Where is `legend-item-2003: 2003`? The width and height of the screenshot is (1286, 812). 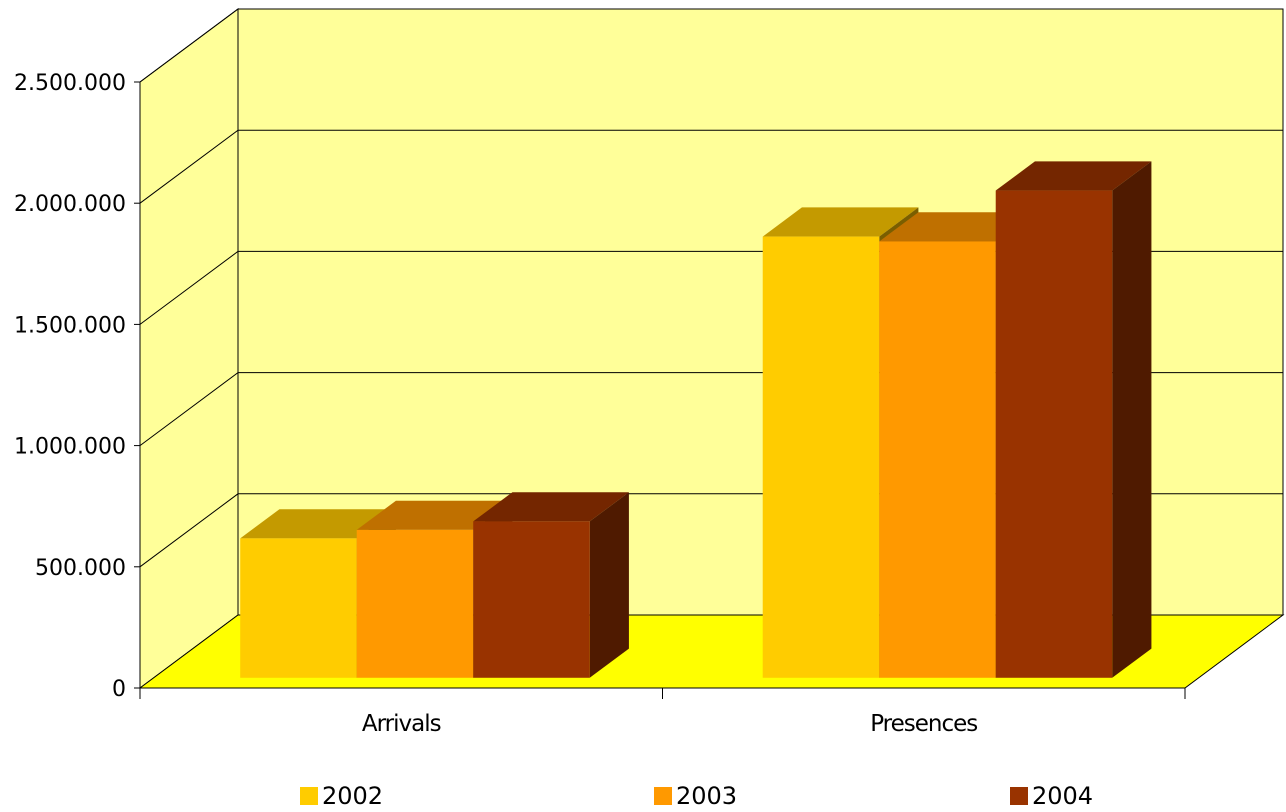
legend-item-2003: 2003 is located at coordinates (695, 796).